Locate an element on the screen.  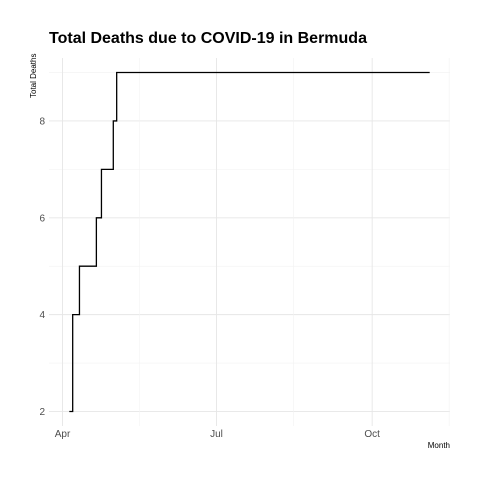
x-axis-ticks: Apr Jul Oct is located at coordinates (217, 434).